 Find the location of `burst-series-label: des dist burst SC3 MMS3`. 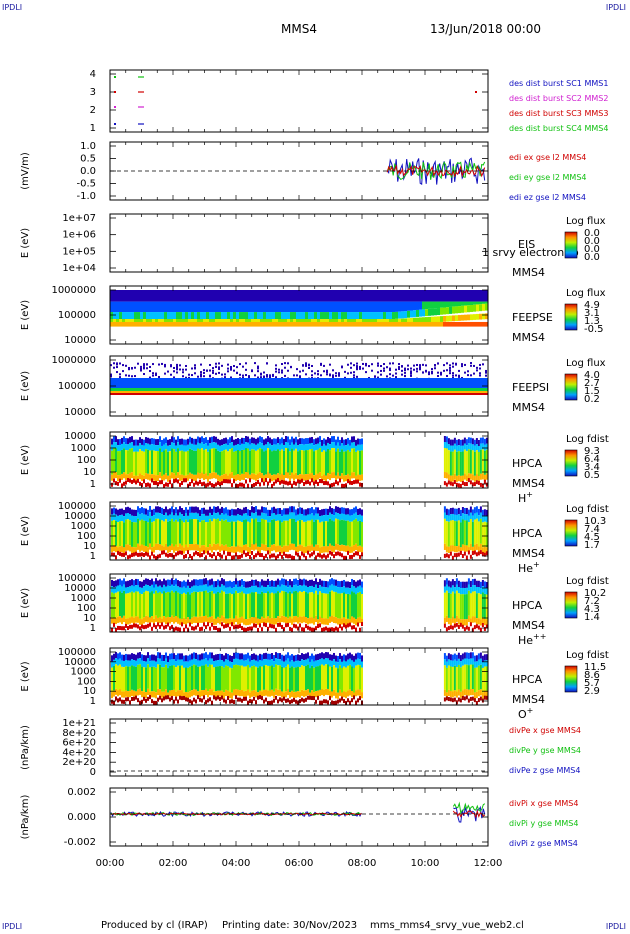

burst-series-label: des dist burst SC3 MMS3 is located at coordinates (558, 113).